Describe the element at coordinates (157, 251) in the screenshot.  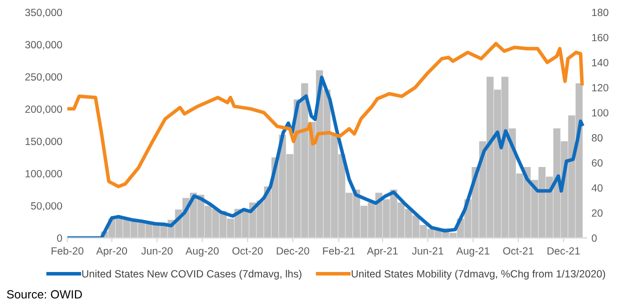
I see `x-tick-label: Jun-20` at that location.